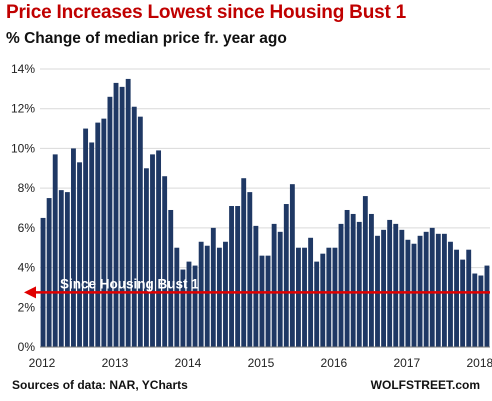 This screenshot has width=492, height=401. I want to click on x-tick-label: 2013, so click(115, 363).